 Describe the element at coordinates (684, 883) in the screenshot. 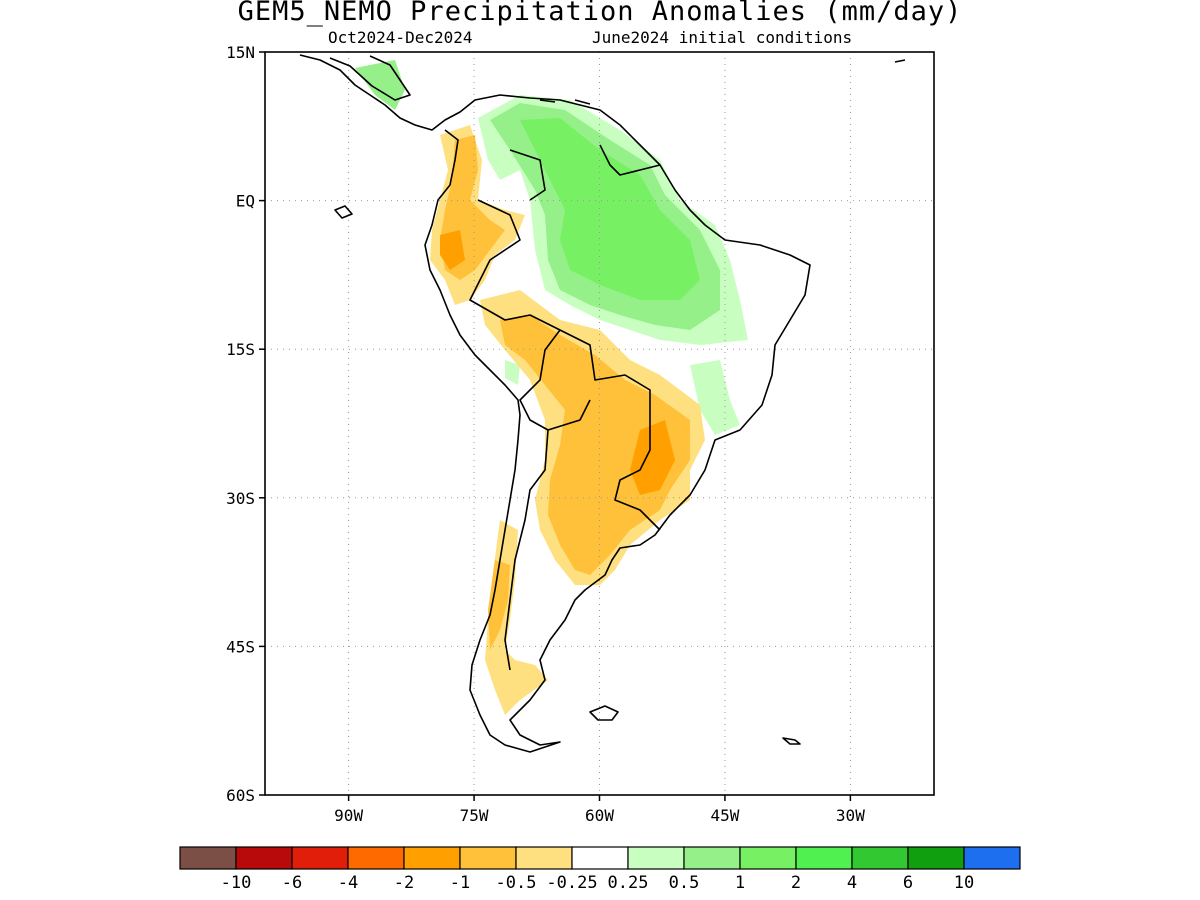

I see `colorbar-label: 0.5` at that location.